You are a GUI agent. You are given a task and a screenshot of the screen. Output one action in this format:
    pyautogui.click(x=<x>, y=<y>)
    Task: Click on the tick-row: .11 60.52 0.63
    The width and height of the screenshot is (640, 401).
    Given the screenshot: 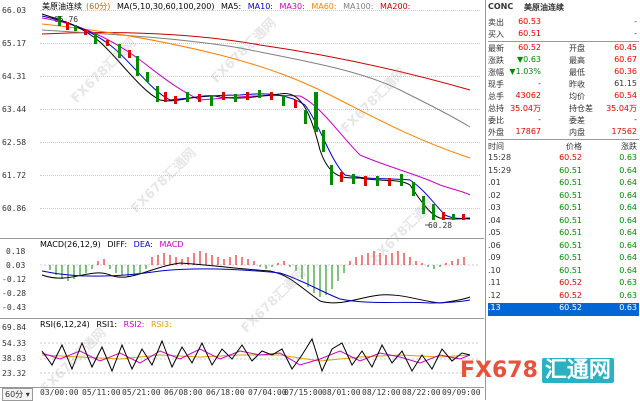 What is the action you would take?
    pyautogui.click(x=563, y=284)
    